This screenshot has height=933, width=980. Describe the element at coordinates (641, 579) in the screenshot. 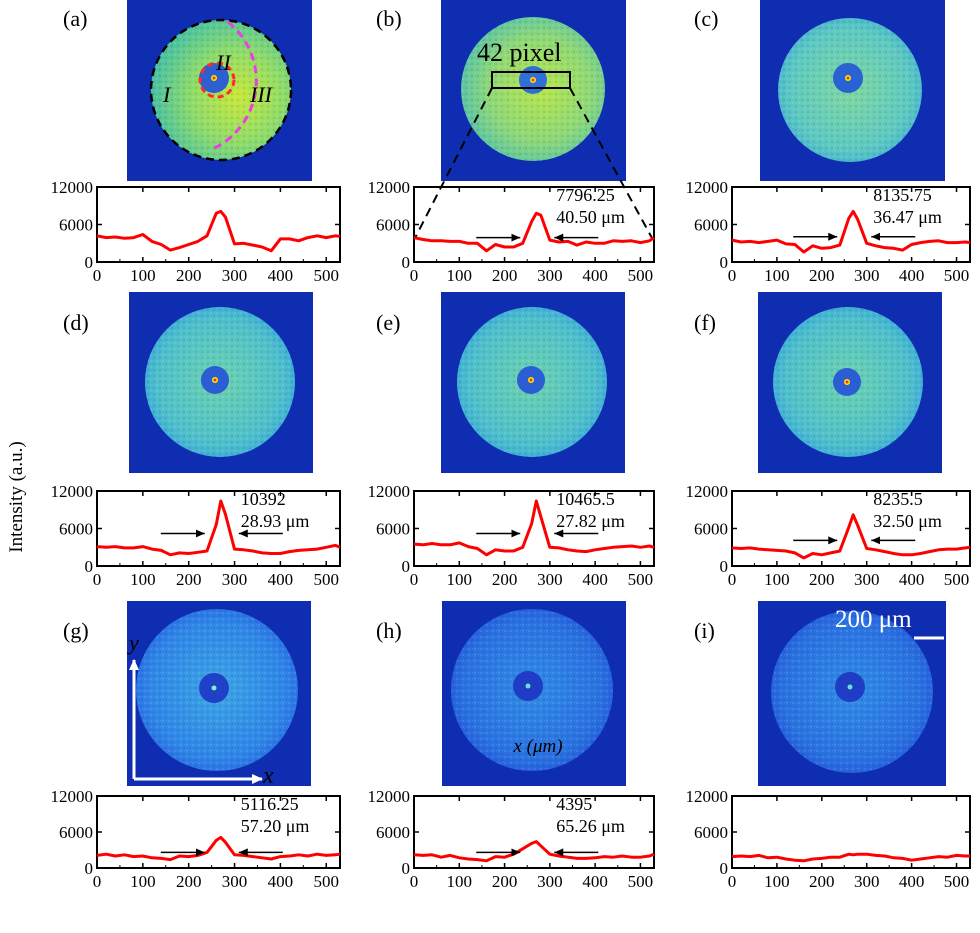

I see `x-tick-label-e: 500` at that location.